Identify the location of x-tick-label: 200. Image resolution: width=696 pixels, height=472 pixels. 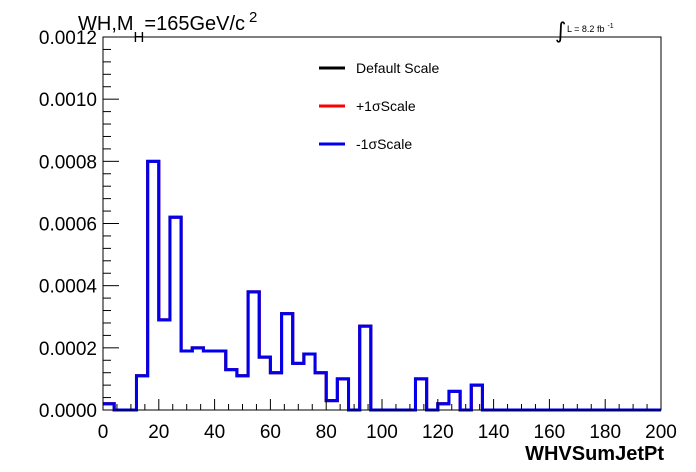
(661, 432).